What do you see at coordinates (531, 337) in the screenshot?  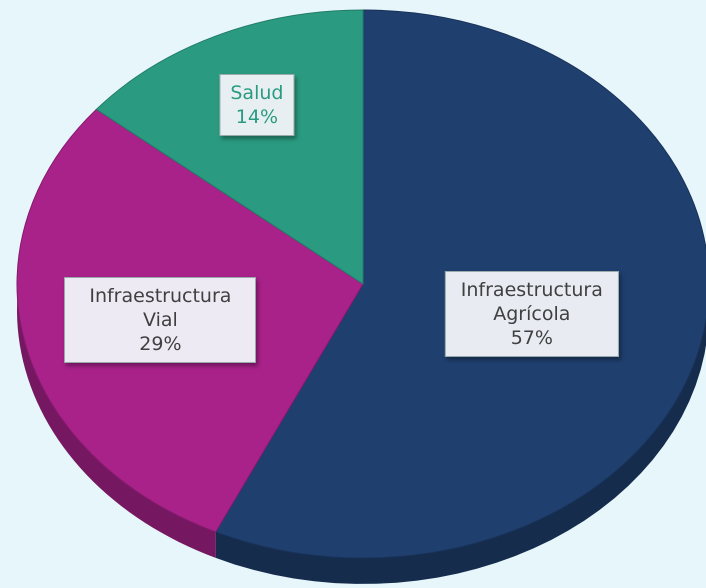 I see `value-label: 57%` at bounding box center [531, 337].